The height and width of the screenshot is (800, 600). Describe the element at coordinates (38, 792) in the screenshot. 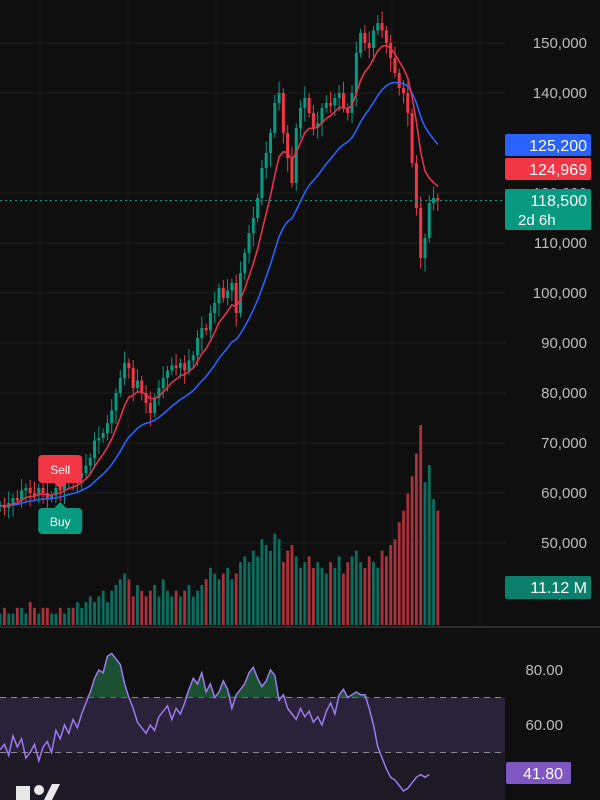

I see `tradingview-logo` at that location.